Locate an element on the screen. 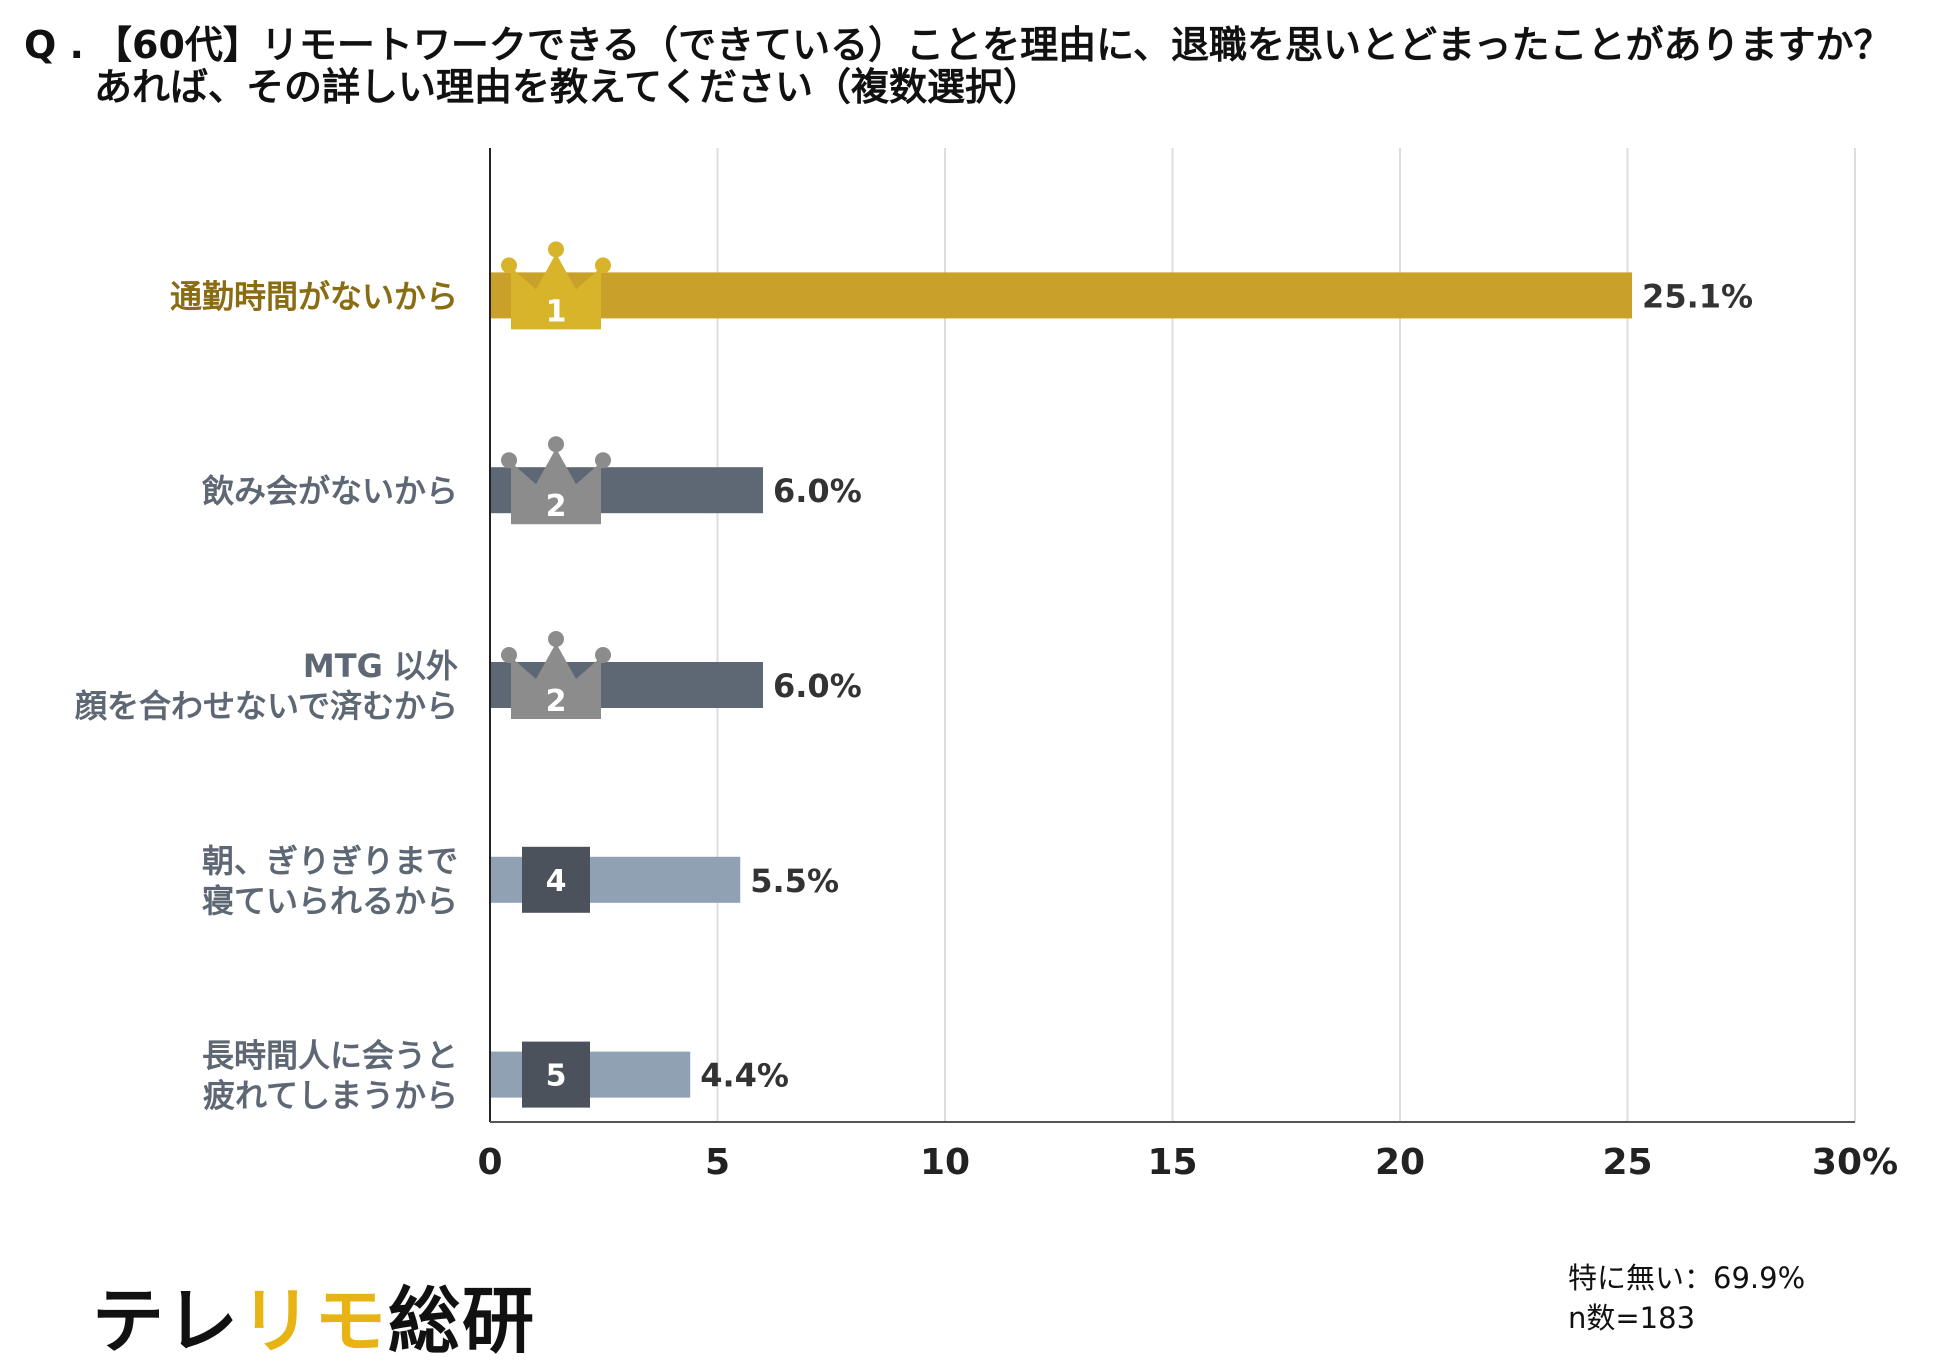 The image size is (1936, 1367). value-label: 5.5% is located at coordinates (794, 881).